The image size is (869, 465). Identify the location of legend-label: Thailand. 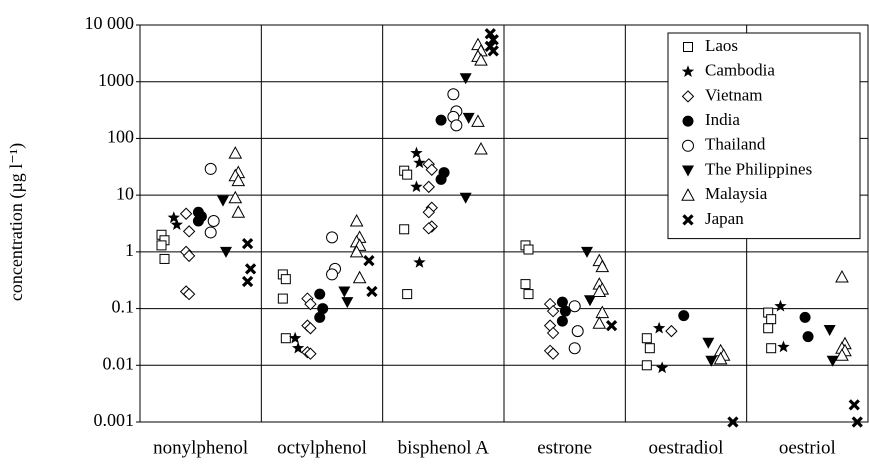
(735, 144).